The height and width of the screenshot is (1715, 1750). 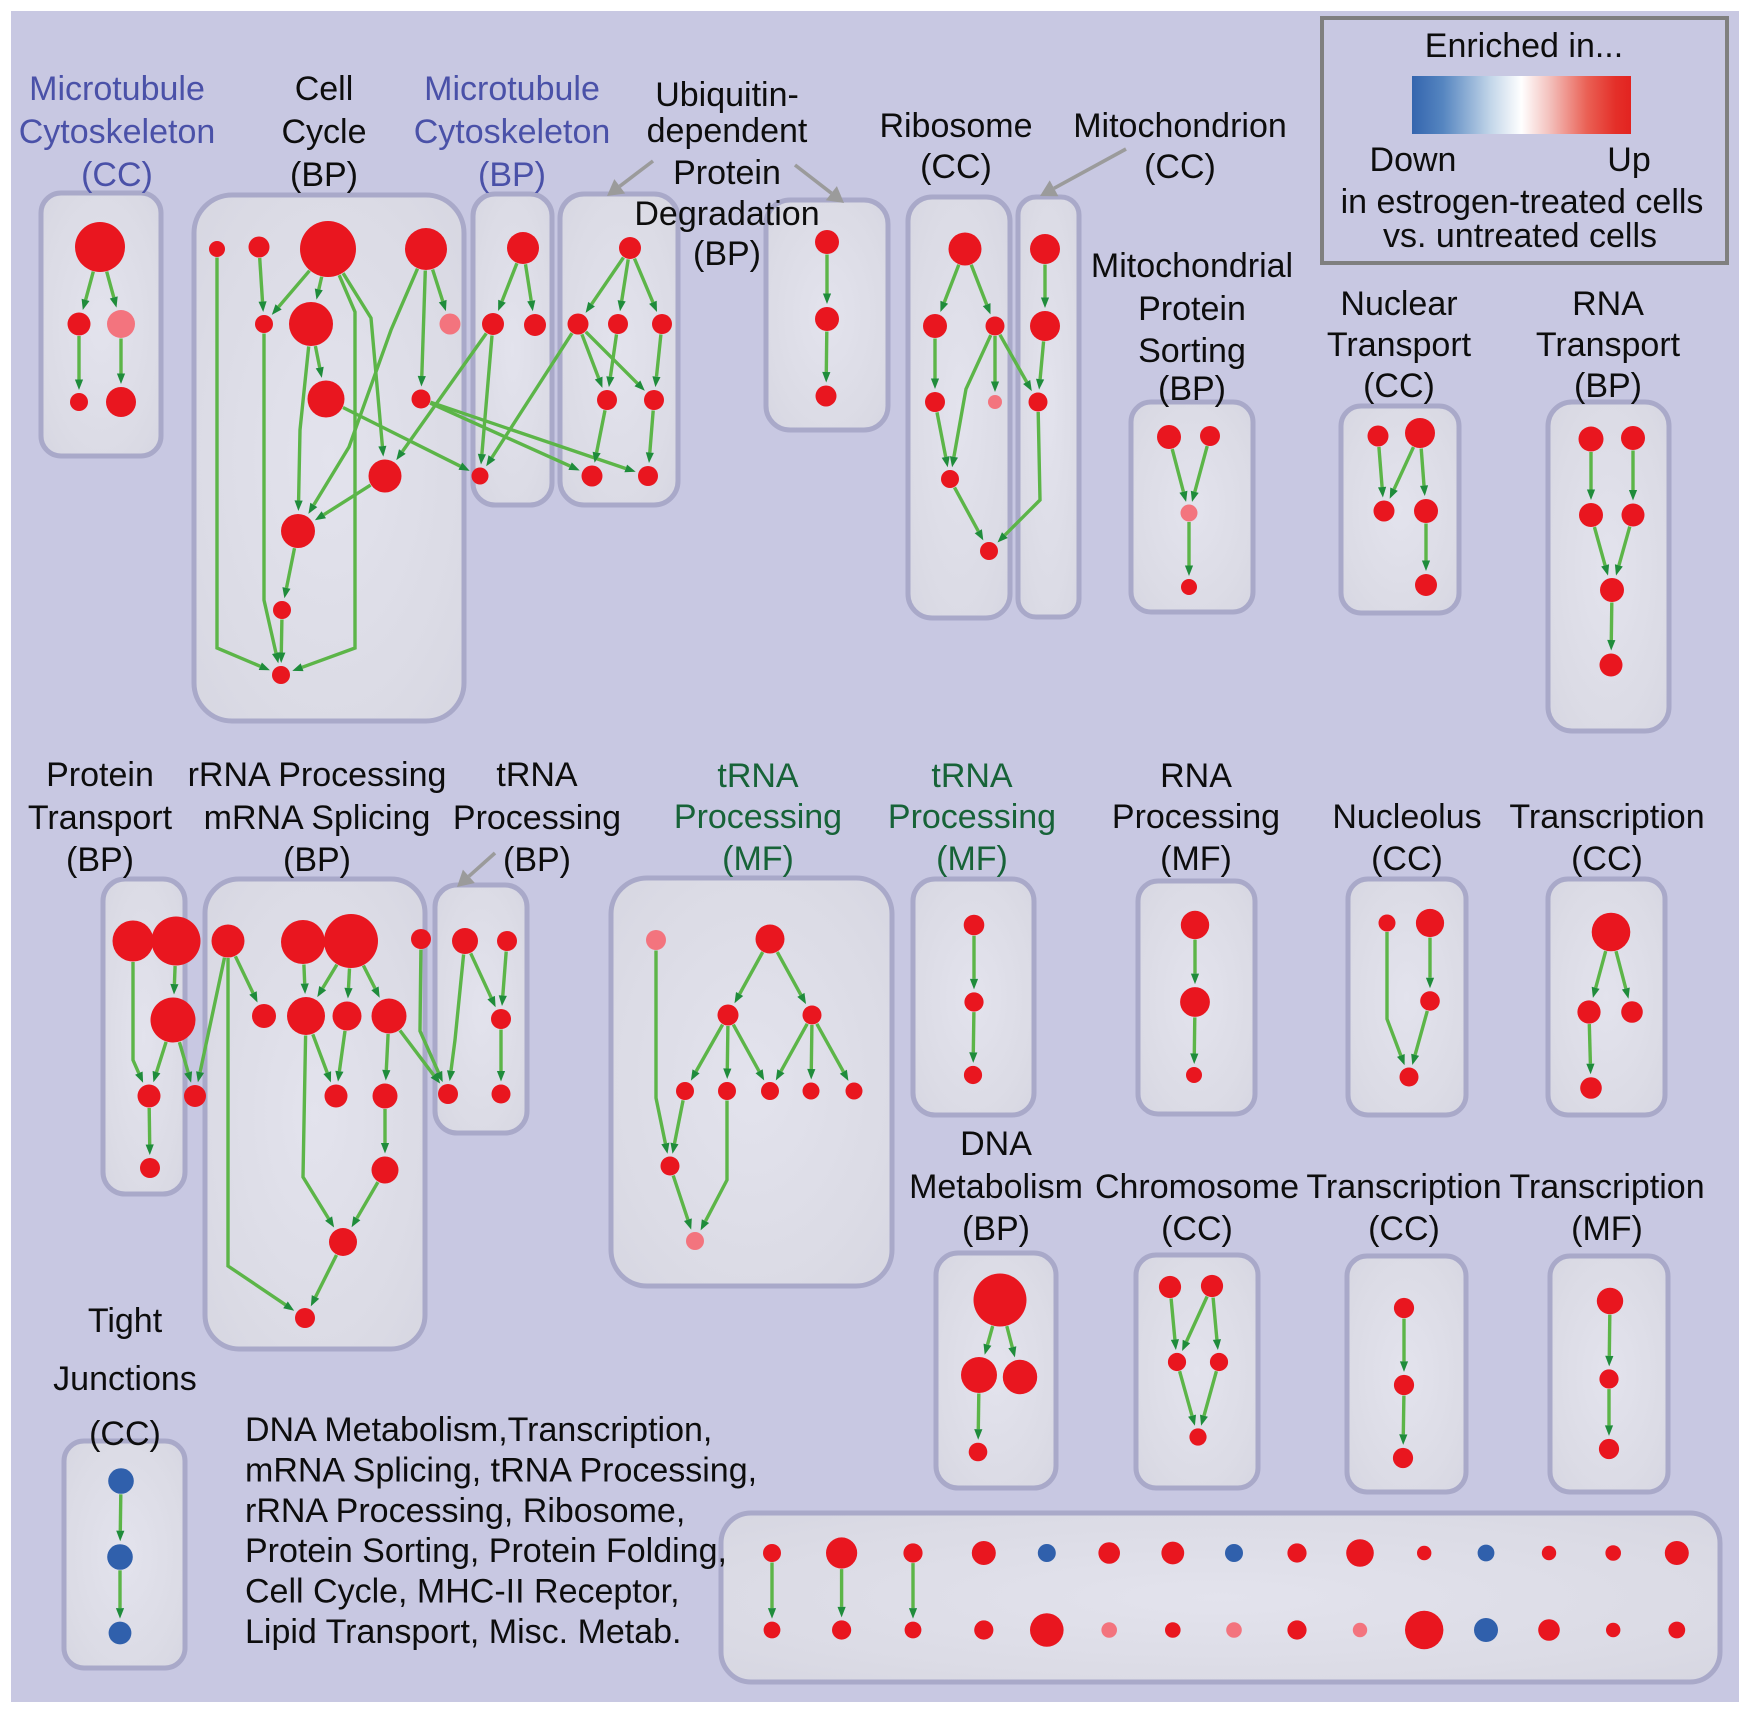 What do you see at coordinates (125, 1379) in the screenshot?
I see `svg-text: Junctions` at bounding box center [125, 1379].